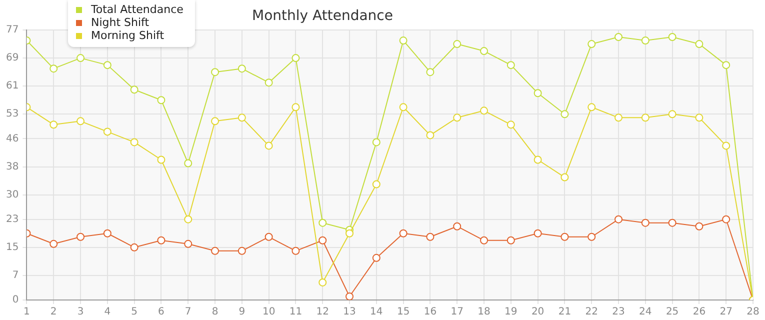 Image resolution: width=765 pixels, height=320 pixels. I want to click on x-tick-label: 13, so click(349, 312).